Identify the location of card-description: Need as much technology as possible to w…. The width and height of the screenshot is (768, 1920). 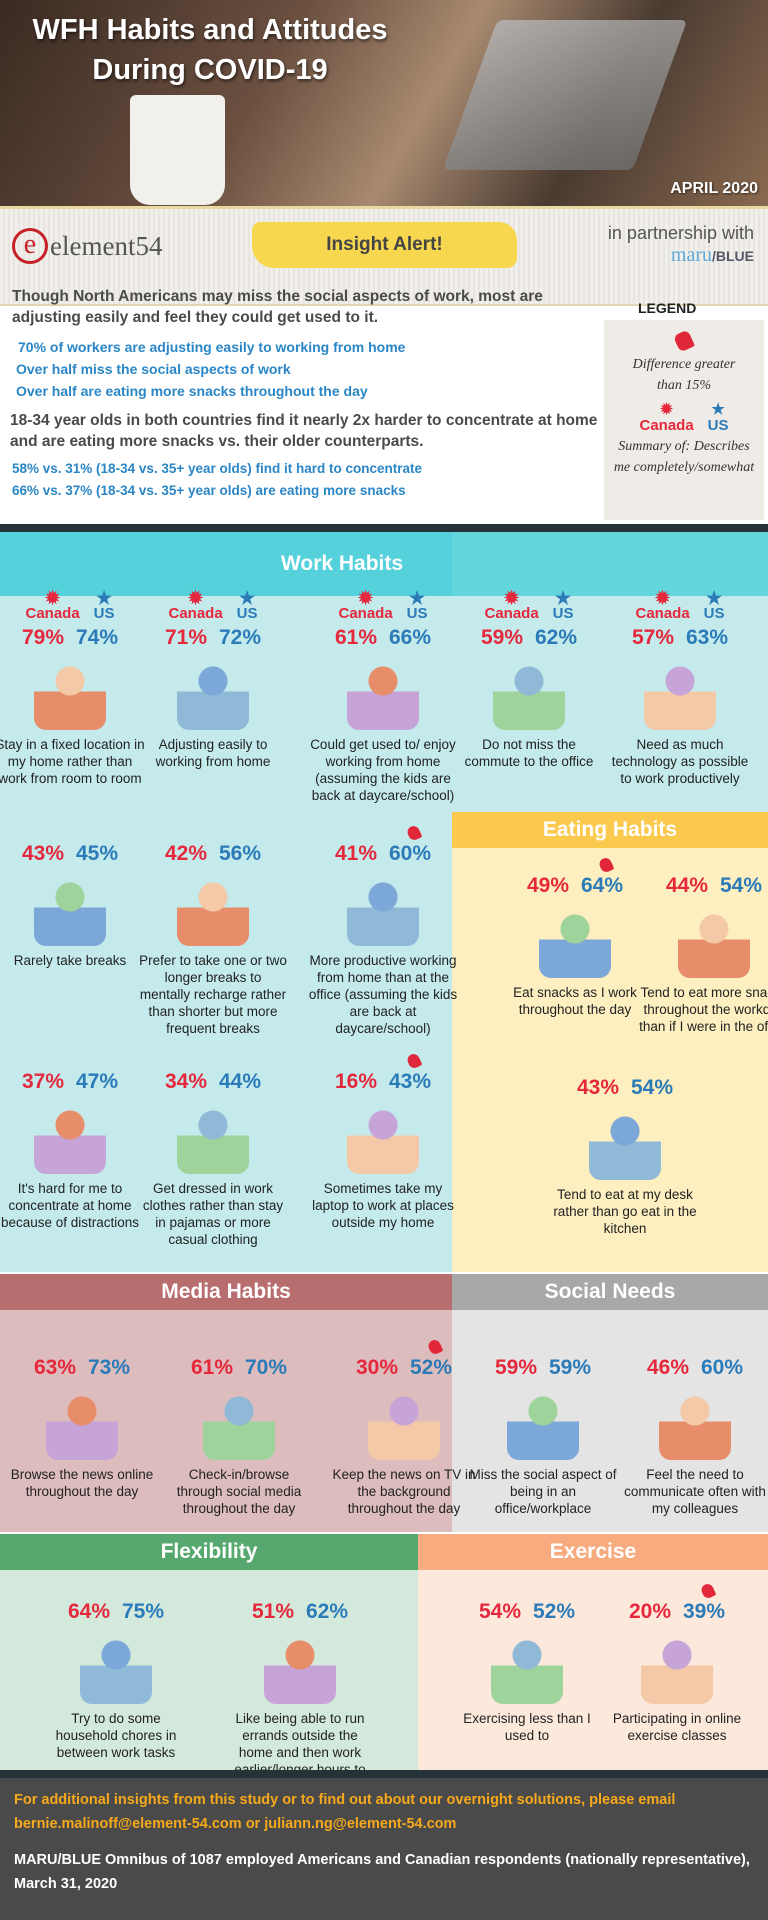
(680, 761).